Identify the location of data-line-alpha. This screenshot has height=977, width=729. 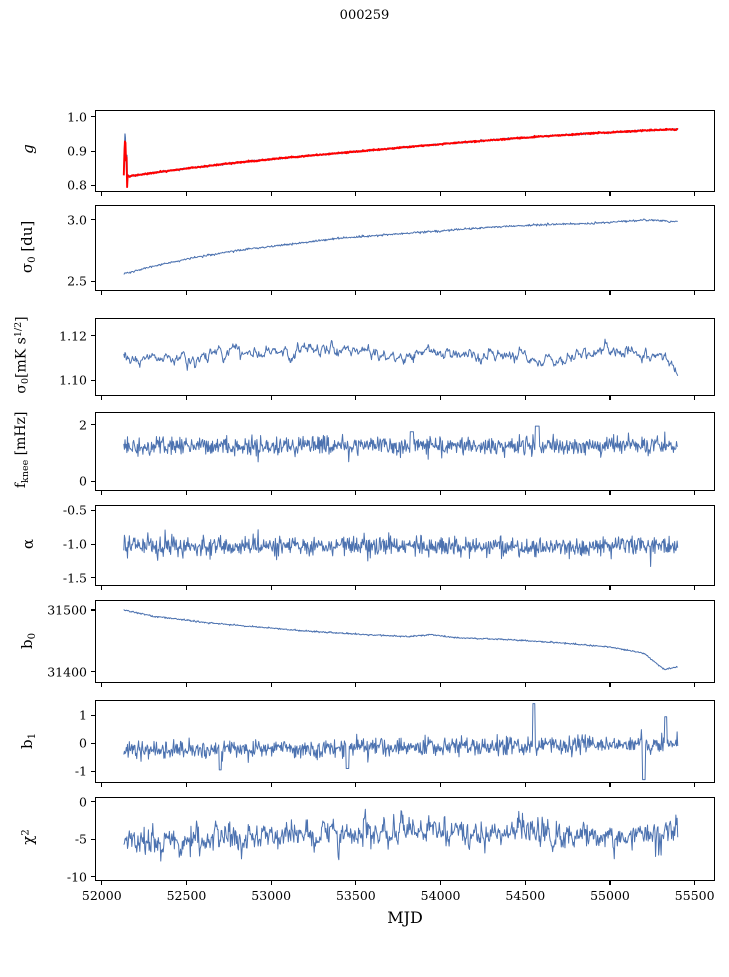
(401, 548).